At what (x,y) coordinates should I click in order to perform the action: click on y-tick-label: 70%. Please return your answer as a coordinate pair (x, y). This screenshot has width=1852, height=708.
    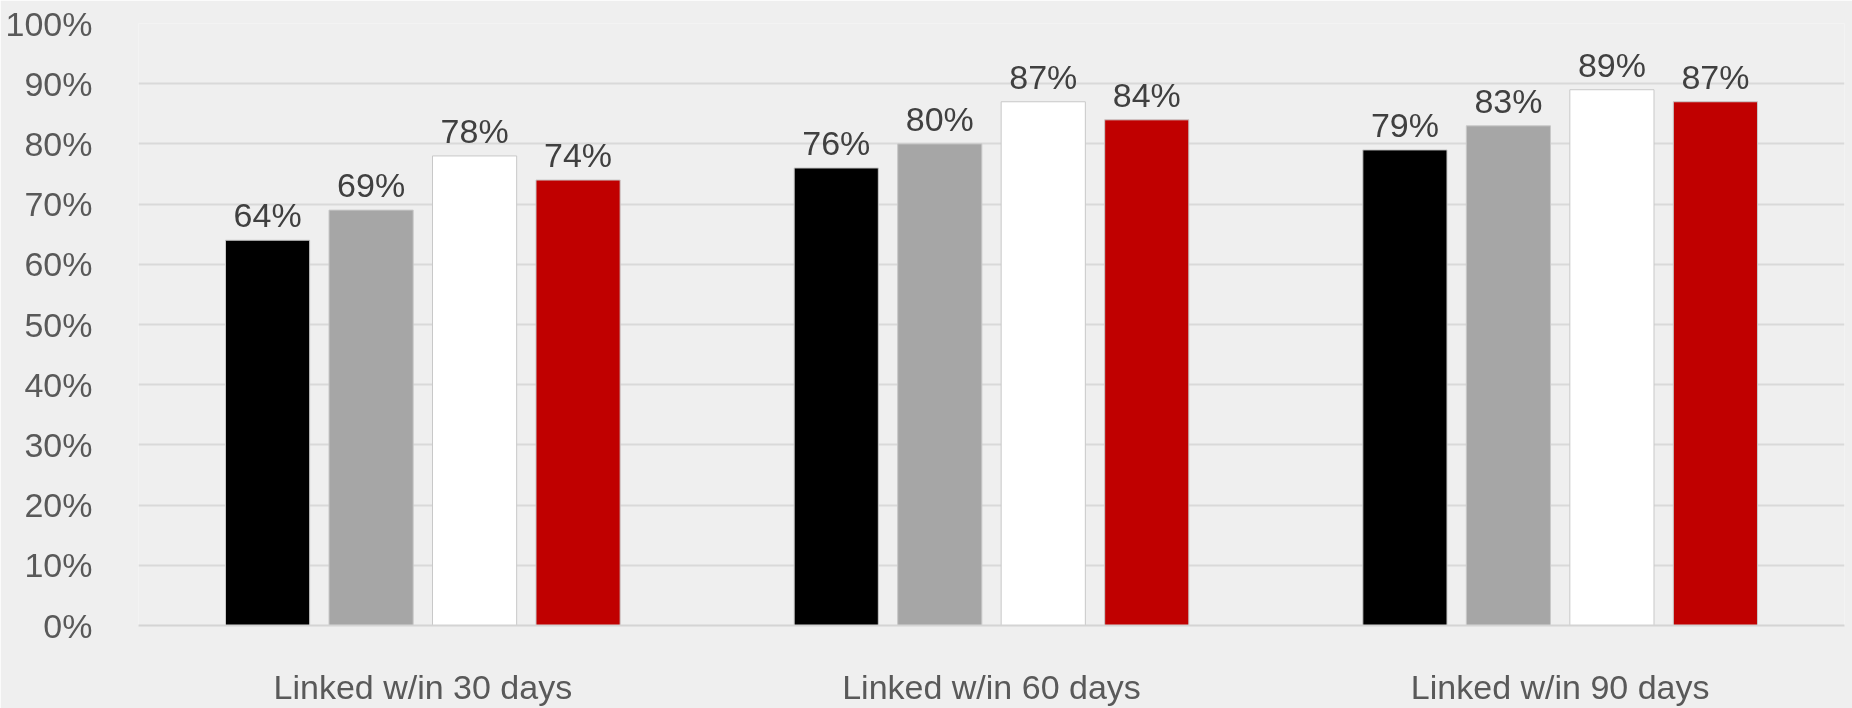
    Looking at the image, I should click on (58, 204).